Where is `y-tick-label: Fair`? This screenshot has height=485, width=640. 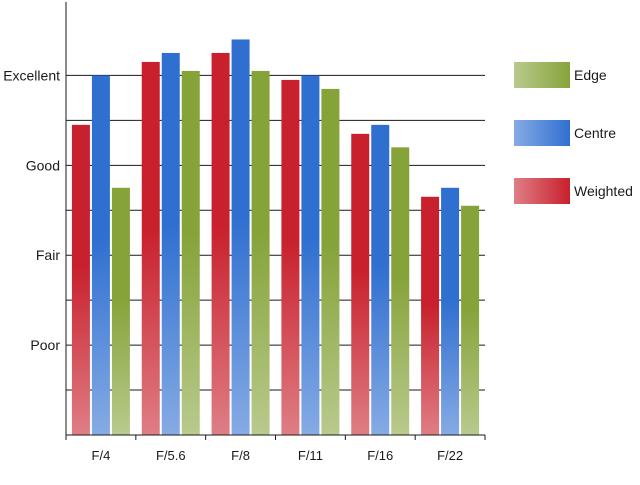
y-tick-label: Fair is located at coordinates (48, 255).